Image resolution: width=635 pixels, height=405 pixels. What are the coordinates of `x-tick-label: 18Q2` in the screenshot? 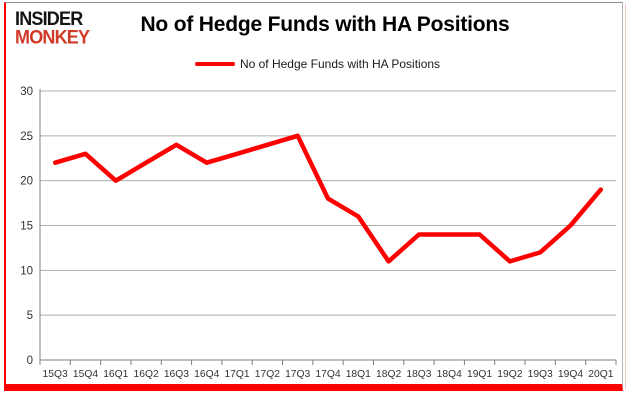 It's located at (388, 374).